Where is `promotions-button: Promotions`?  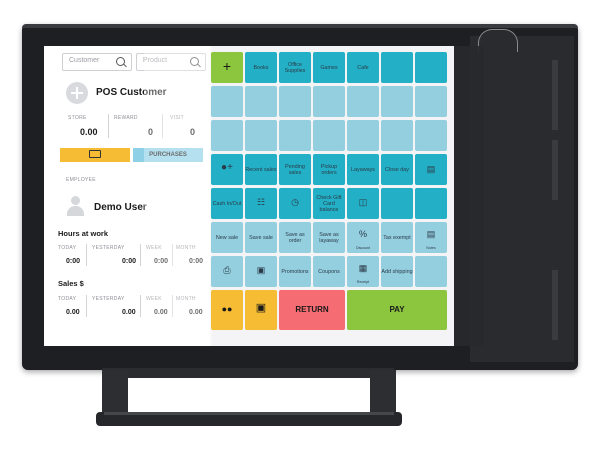
promotions-button: Promotions is located at coordinates (295, 271).